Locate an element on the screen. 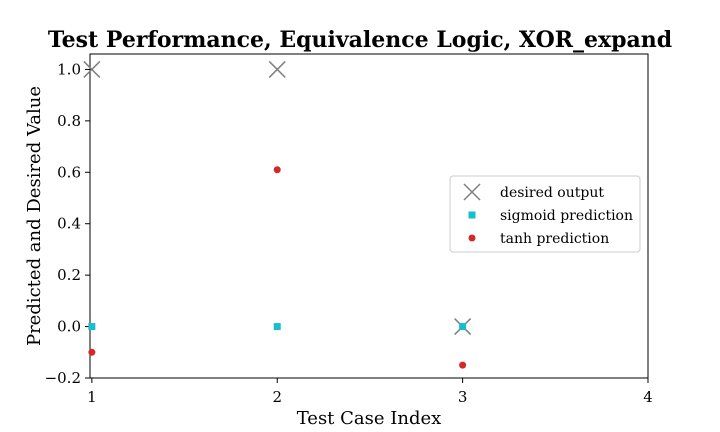 The height and width of the screenshot is (432, 720). legend-label: desired output is located at coordinates (552, 193).